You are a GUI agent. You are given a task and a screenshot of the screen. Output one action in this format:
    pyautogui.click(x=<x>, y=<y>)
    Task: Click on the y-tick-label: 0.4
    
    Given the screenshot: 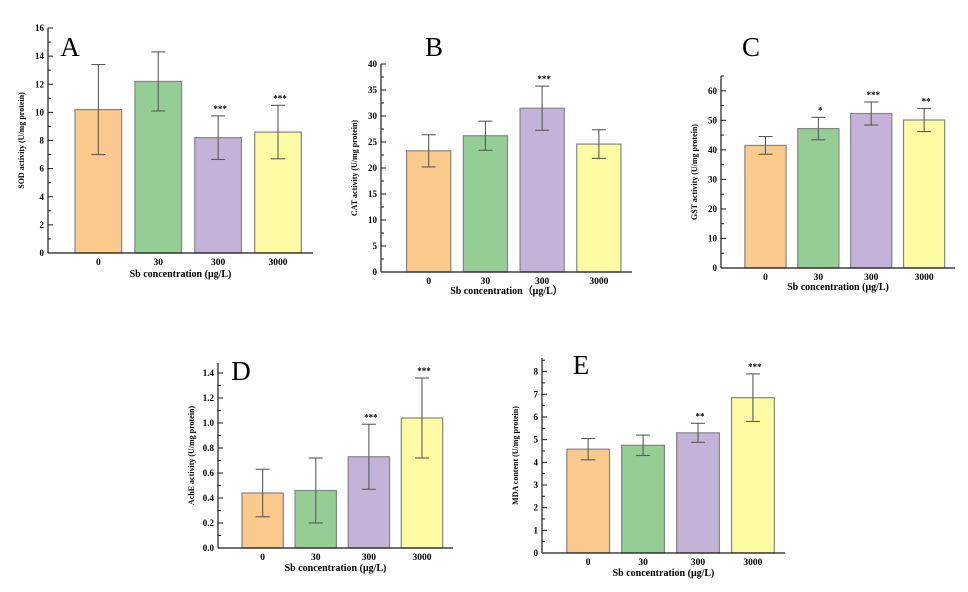 What is the action you would take?
    pyautogui.click(x=209, y=498)
    